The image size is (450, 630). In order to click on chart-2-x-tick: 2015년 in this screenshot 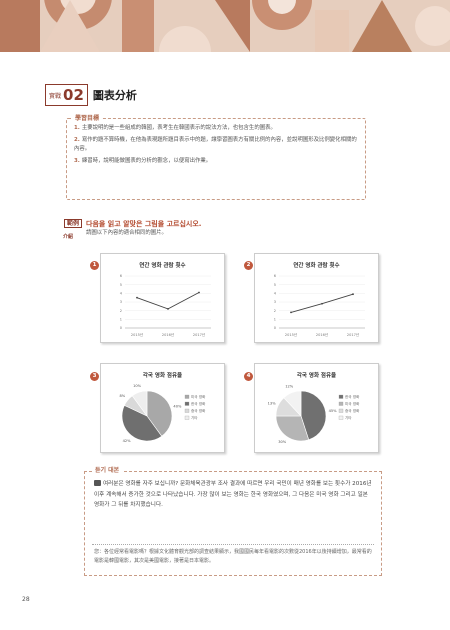, I will do `click(291, 334)`.